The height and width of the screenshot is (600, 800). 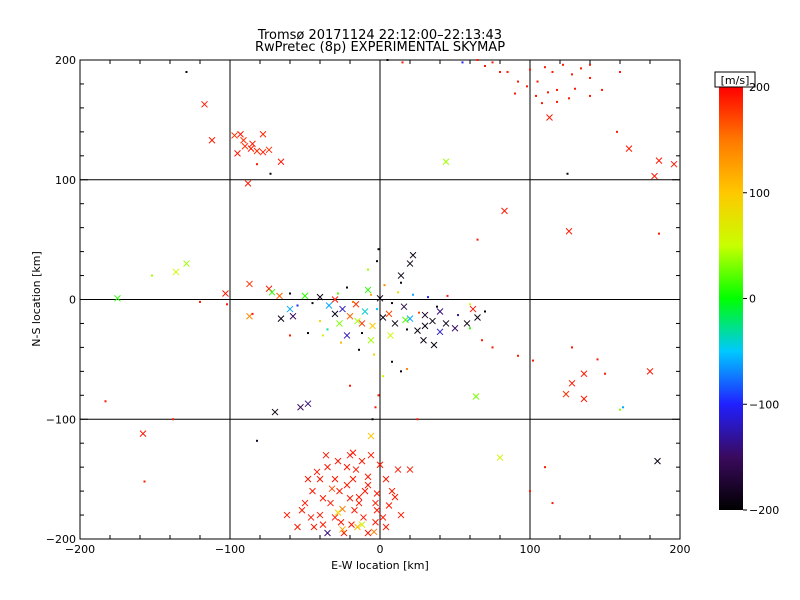 I want to click on y-tick-label: −200, so click(x=61, y=539).